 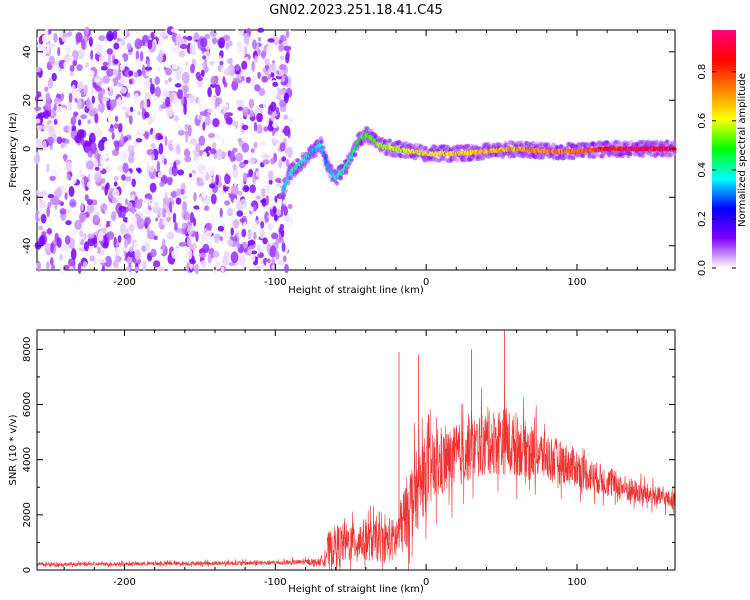 I want to click on snr-y-tick-label: 8000, so click(x=27, y=349).